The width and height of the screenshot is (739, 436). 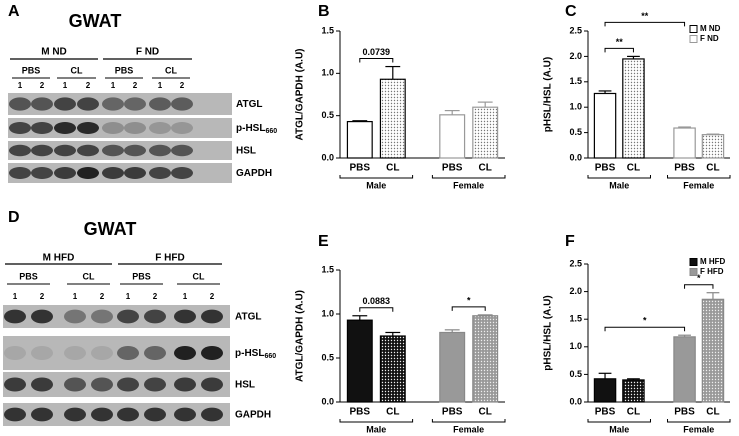 What do you see at coordinates (548, 94) in the screenshot?
I see `y-axis-label: pHSL/HSL (A.U)` at bounding box center [548, 94].